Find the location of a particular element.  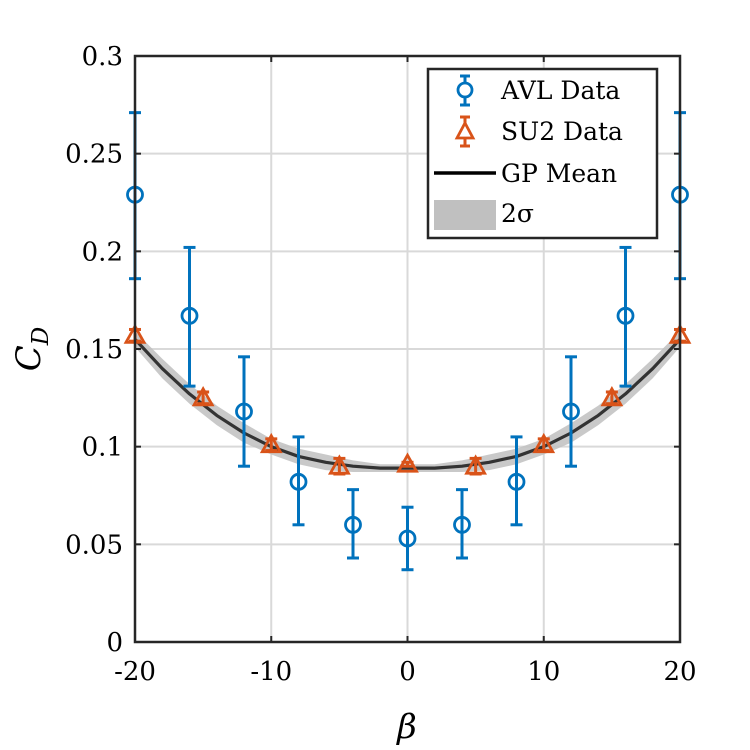

legend-item-avl: AVL Data is located at coordinates (538, 90).